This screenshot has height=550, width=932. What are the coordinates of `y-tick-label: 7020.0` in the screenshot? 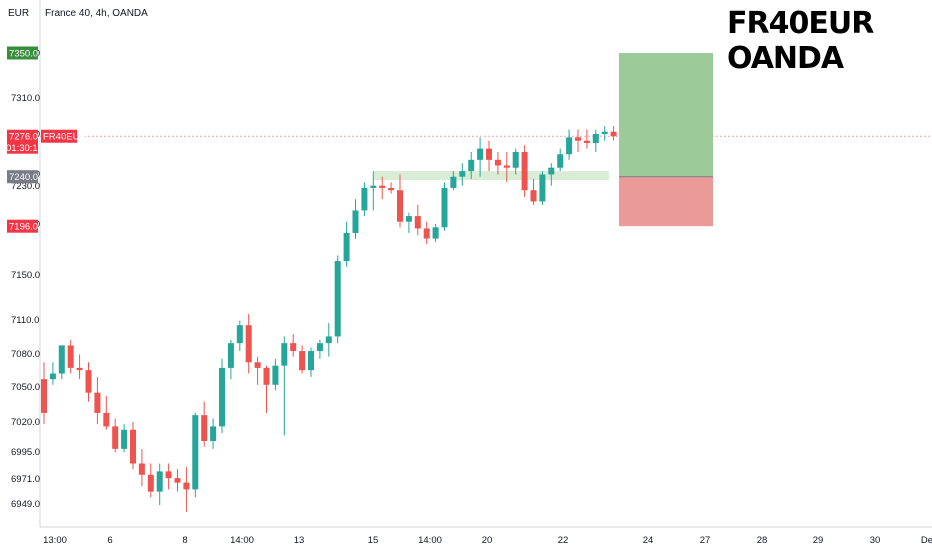 It's located at (25, 422).